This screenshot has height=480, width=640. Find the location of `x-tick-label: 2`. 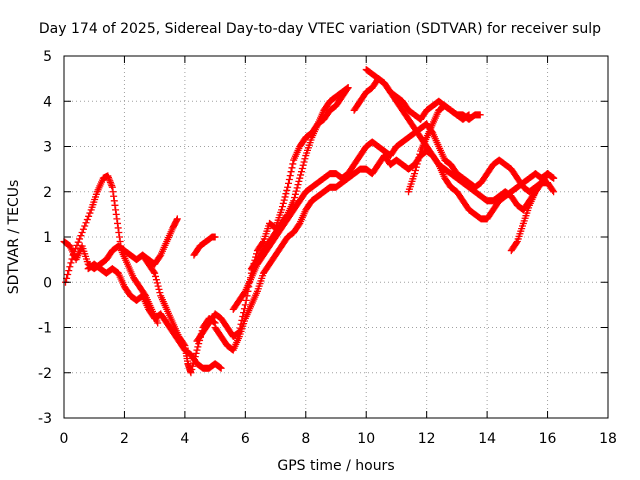

x-tick-label: 2 is located at coordinates (124, 439).